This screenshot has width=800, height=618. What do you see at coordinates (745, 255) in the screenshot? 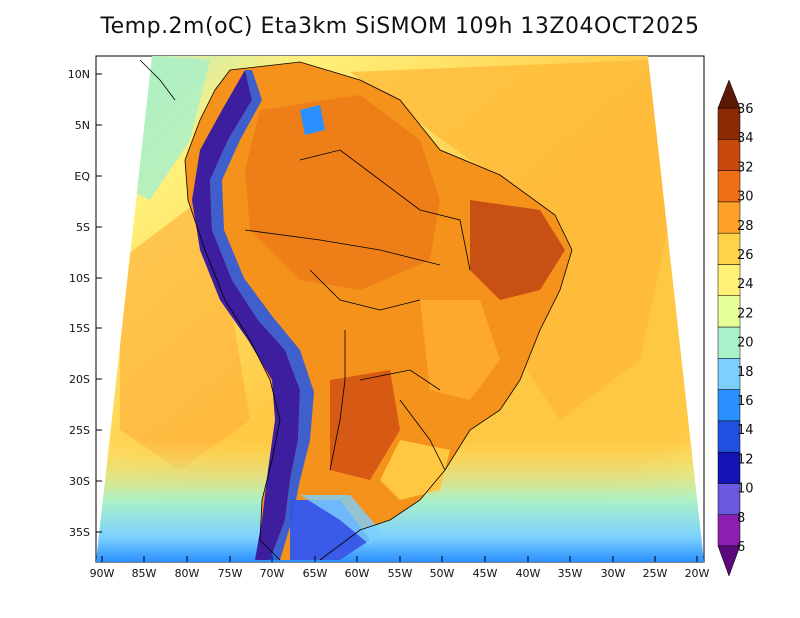
I see `colorbar-label: 26` at bounding box center [745, 255].